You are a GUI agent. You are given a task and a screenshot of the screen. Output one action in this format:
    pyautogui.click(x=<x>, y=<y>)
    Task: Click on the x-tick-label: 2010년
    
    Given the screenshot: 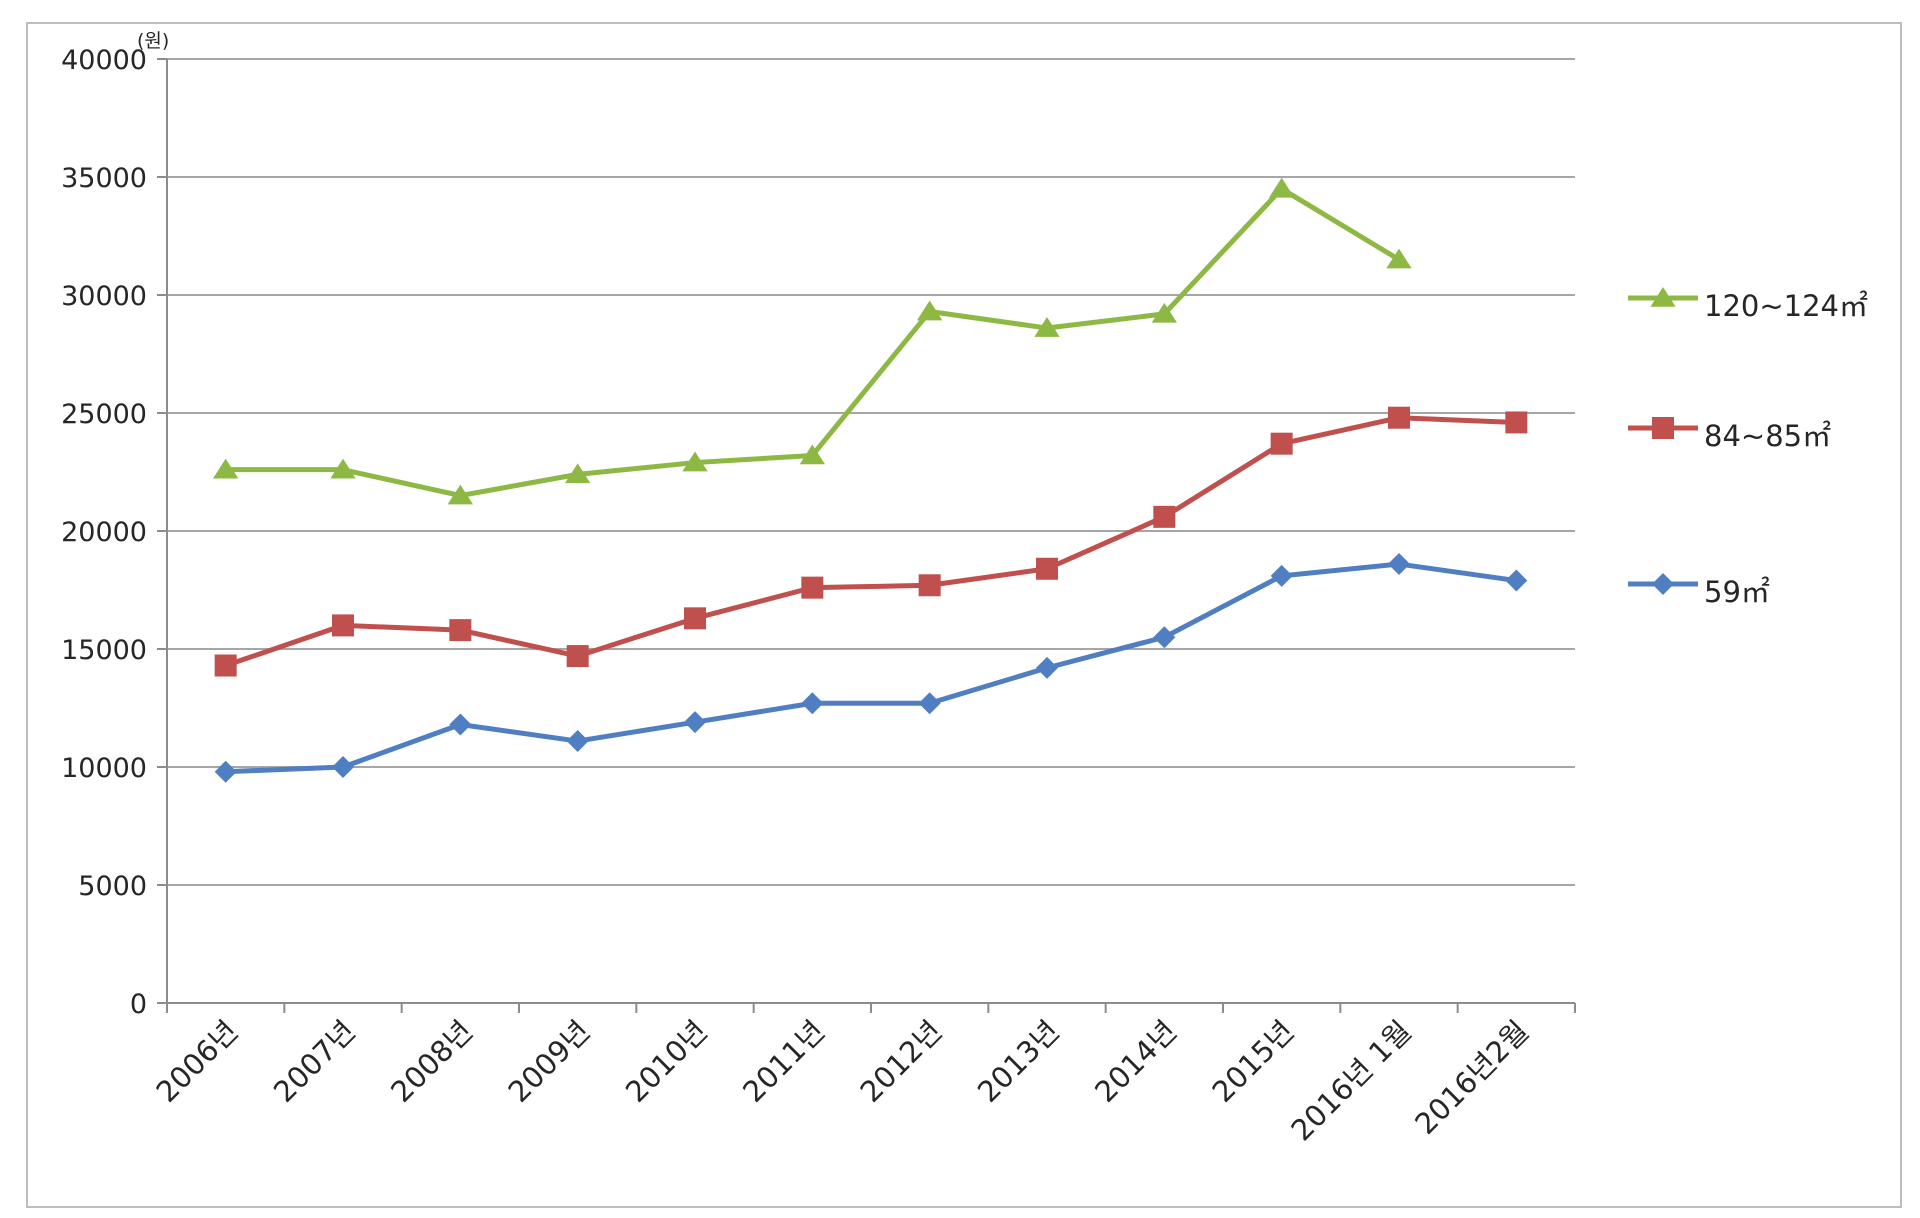 What is the action you would take?
    pyautogui.click(x=666, y=1061)
    